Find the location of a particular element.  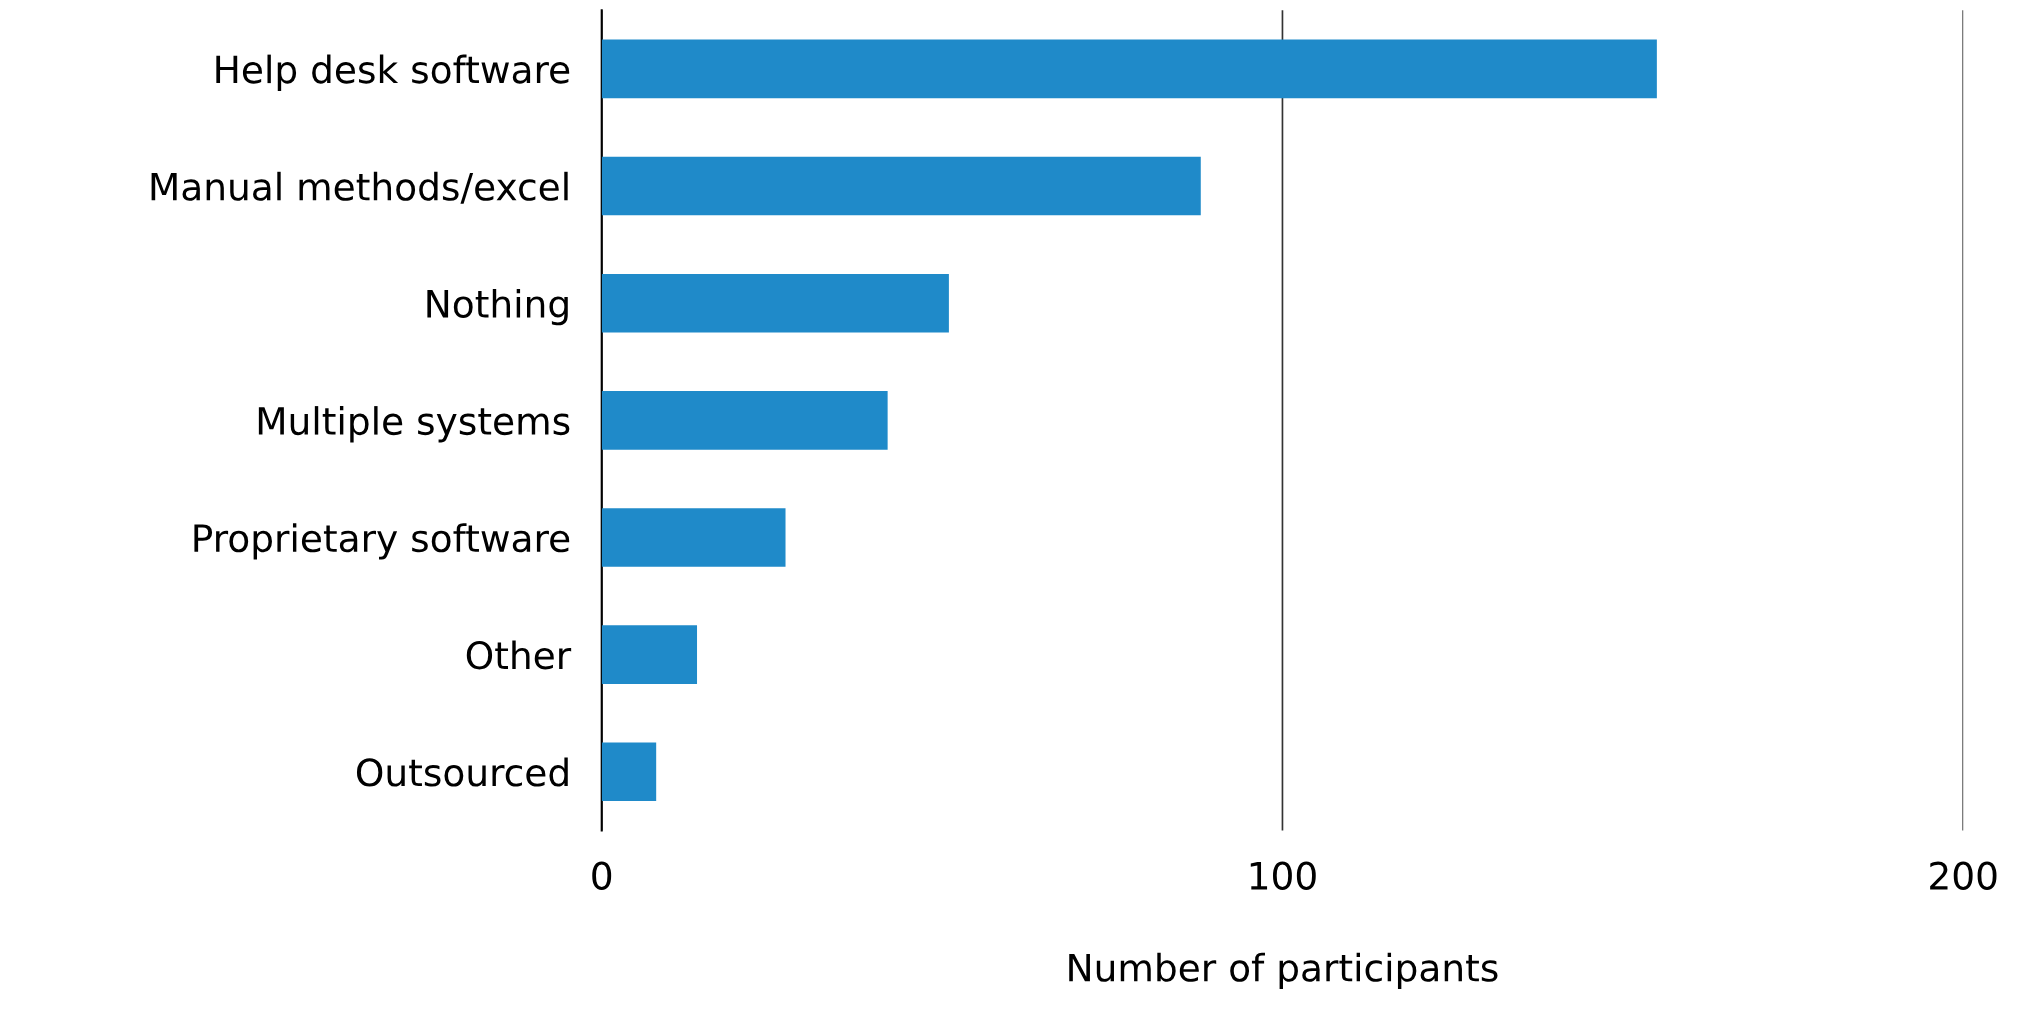

x-axis-title: Number of participants is located at coordinates (1283, 971).